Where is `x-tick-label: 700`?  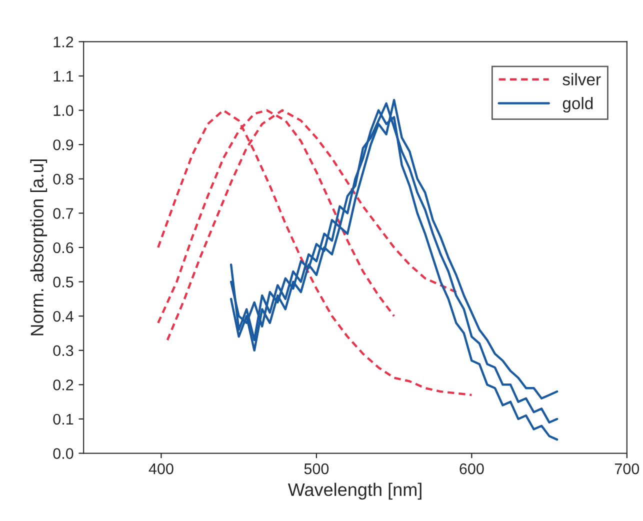
x-tick-label: 700 is located at coordinates (627, 468).